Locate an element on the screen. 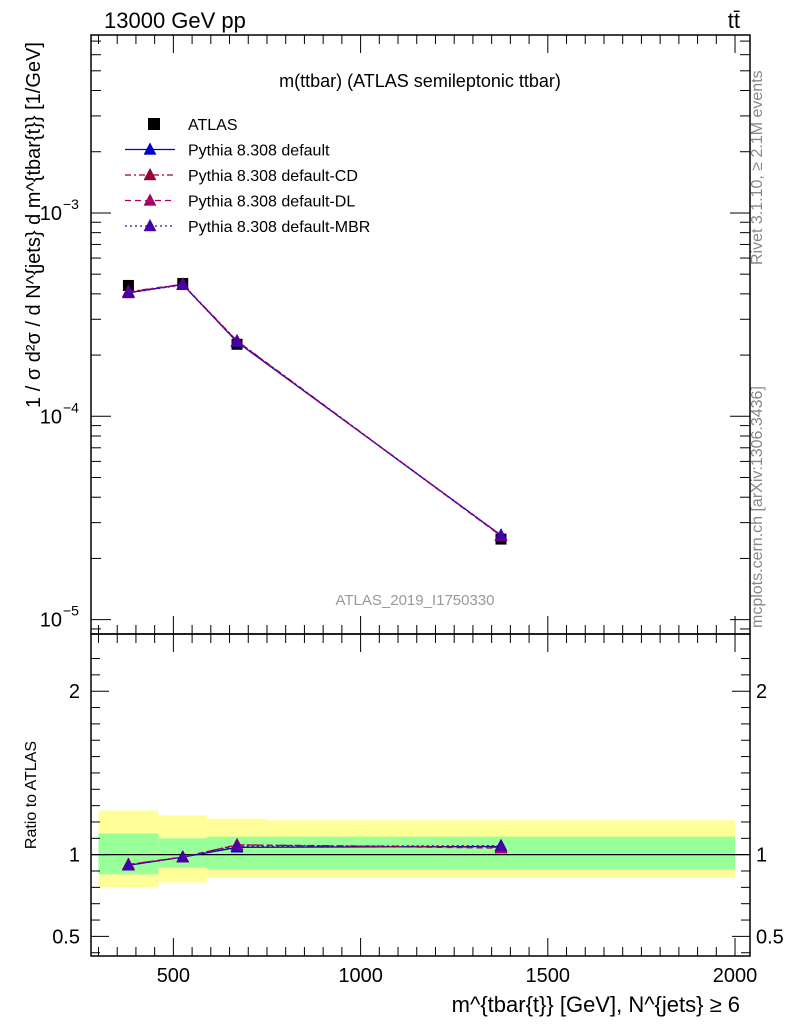 Image resolution: width=786 pixels, height=1024 pixels. ratio-y-tick-label: 2 is located at coordinates (74, 692).